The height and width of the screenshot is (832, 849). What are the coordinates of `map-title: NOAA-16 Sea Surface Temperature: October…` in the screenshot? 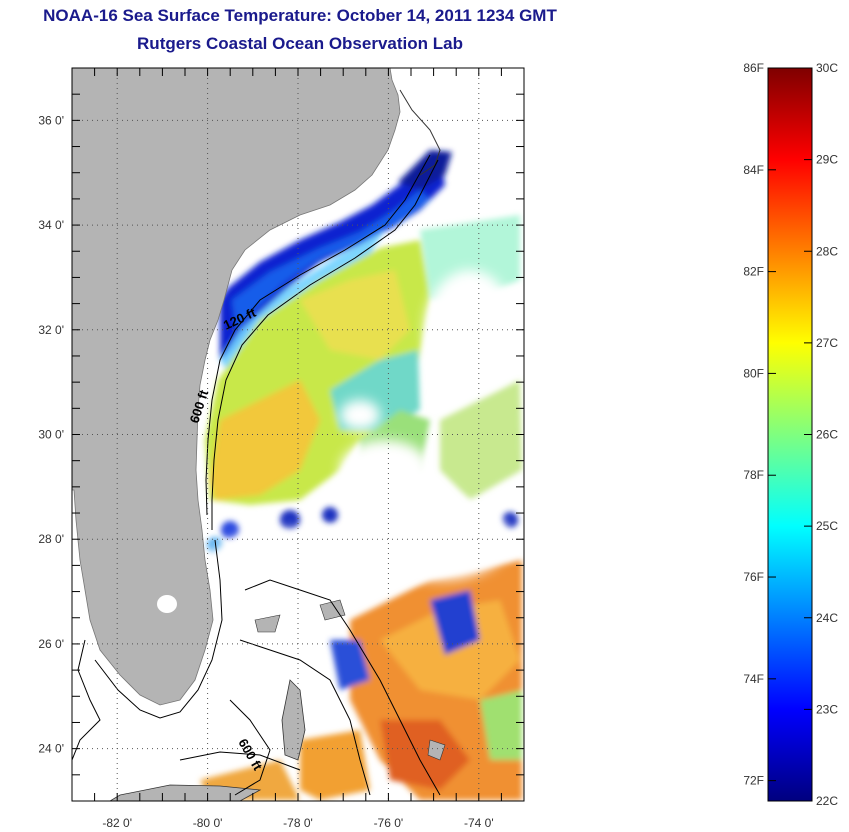 It's located at (300, 15).